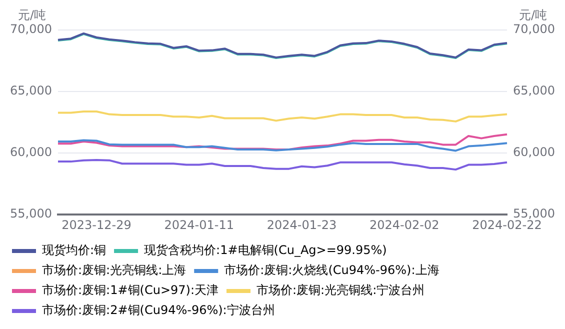  I want to click on legend-label: 市场价:废铜:火烧线(Cu94%-96%):上海, so click(332, 270).